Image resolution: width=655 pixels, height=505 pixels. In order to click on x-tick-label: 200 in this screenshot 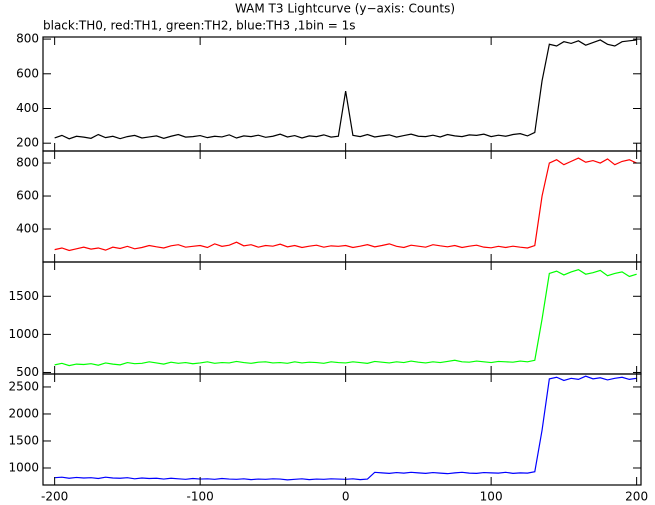, I will do `click(636, 497)`.